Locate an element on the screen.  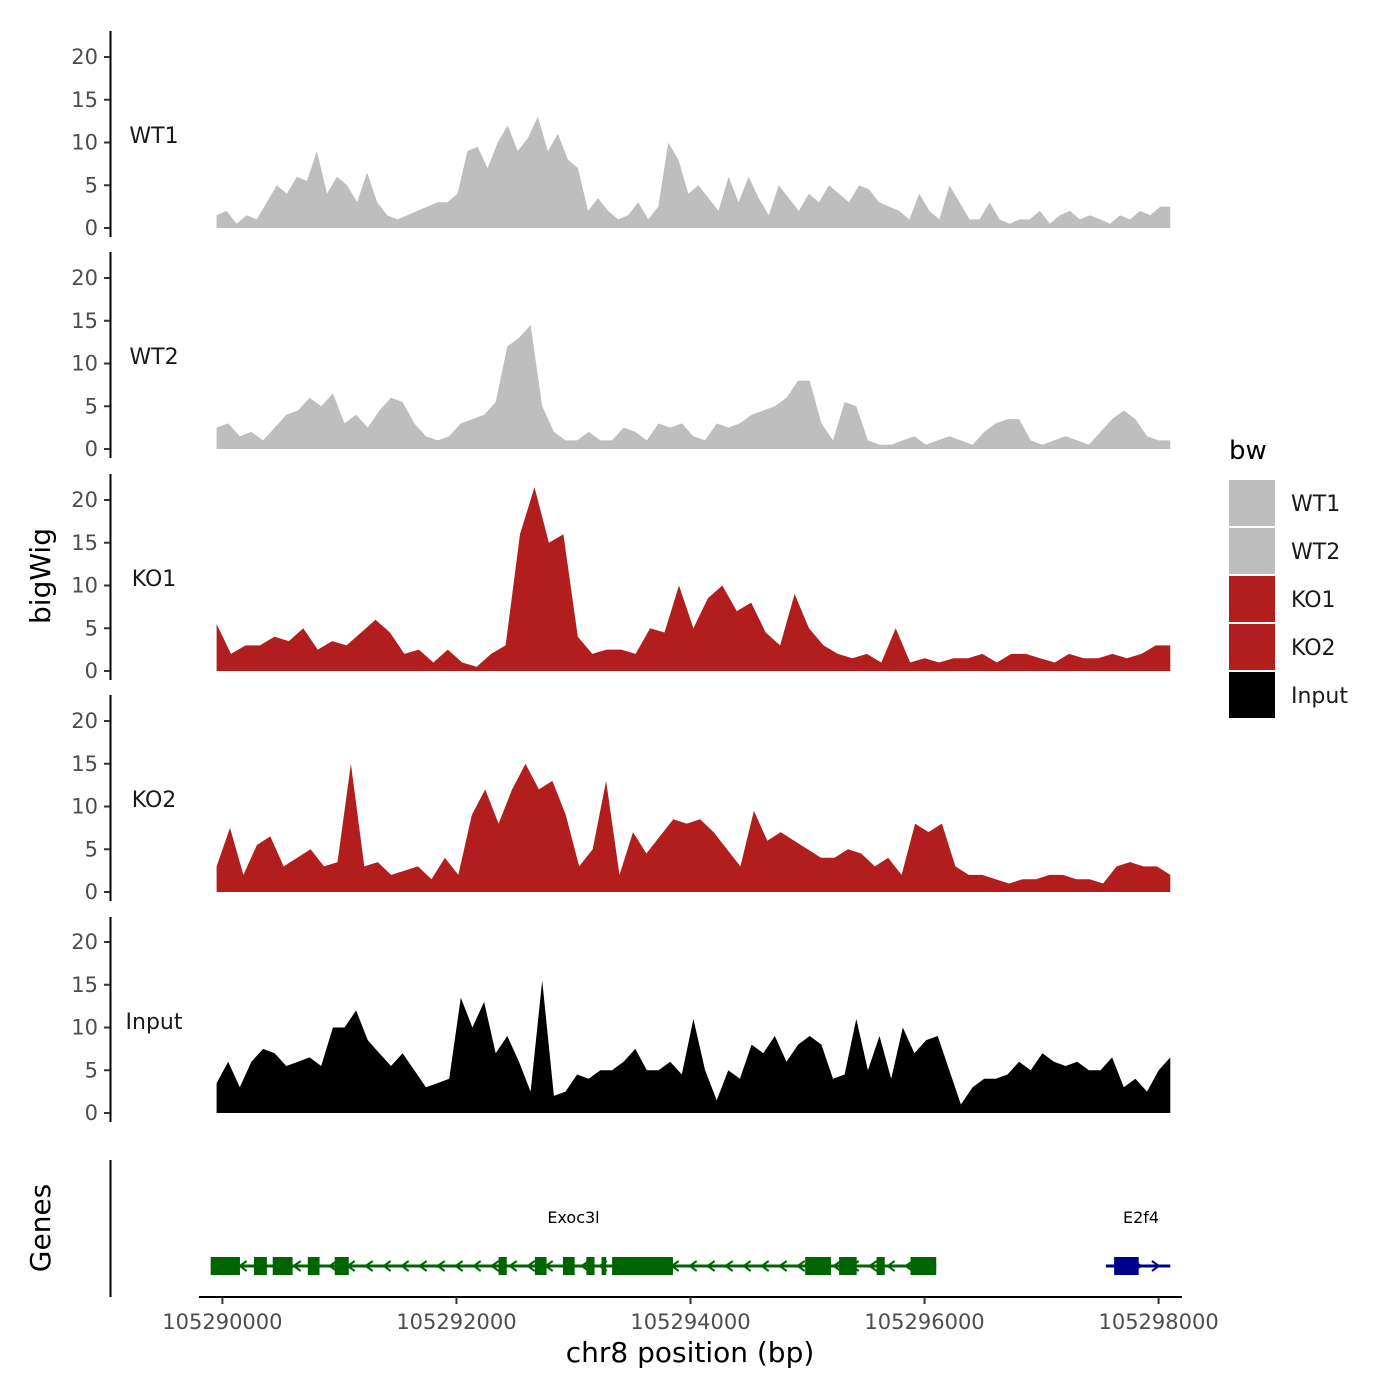
track-panel-ko2: 0 5 10 15 20 KO2 is located at coordinates (621, 799).